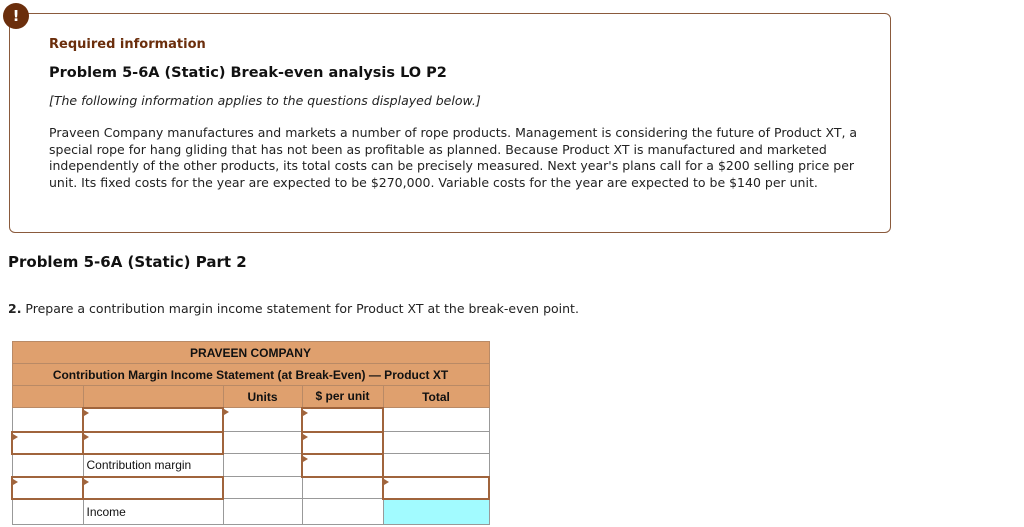 This screenshot has width=1024, height=527. Describe the element at coordinates (250, 352) in the screenshot. I see `company-name: PRAVEEN COMPANY` at that location.